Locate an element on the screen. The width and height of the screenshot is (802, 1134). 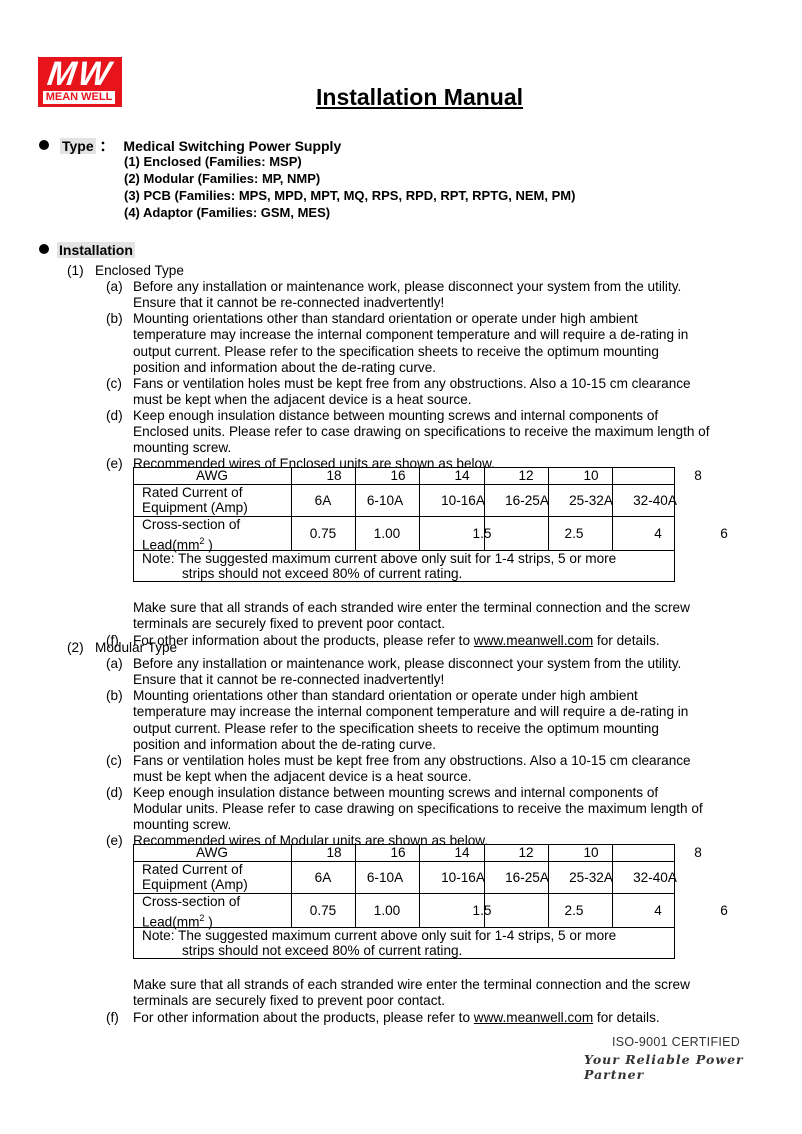
installation-label: Installation is located at coordinates (96, 250).